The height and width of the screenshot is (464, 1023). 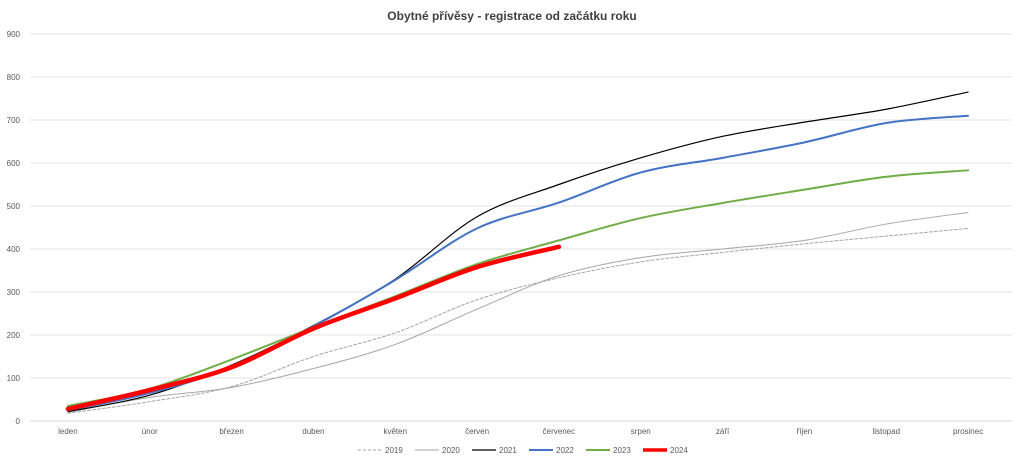 What do you see at coordinates (665, 450) in the screenshot?
I see `legend-item-2024: 2024` at bounding box center [665, 450].